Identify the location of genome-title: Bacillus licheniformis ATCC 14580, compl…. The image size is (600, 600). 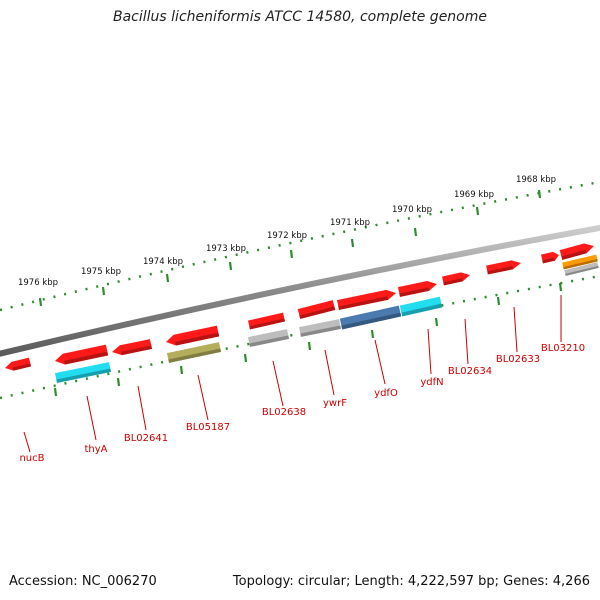
(300, 17).